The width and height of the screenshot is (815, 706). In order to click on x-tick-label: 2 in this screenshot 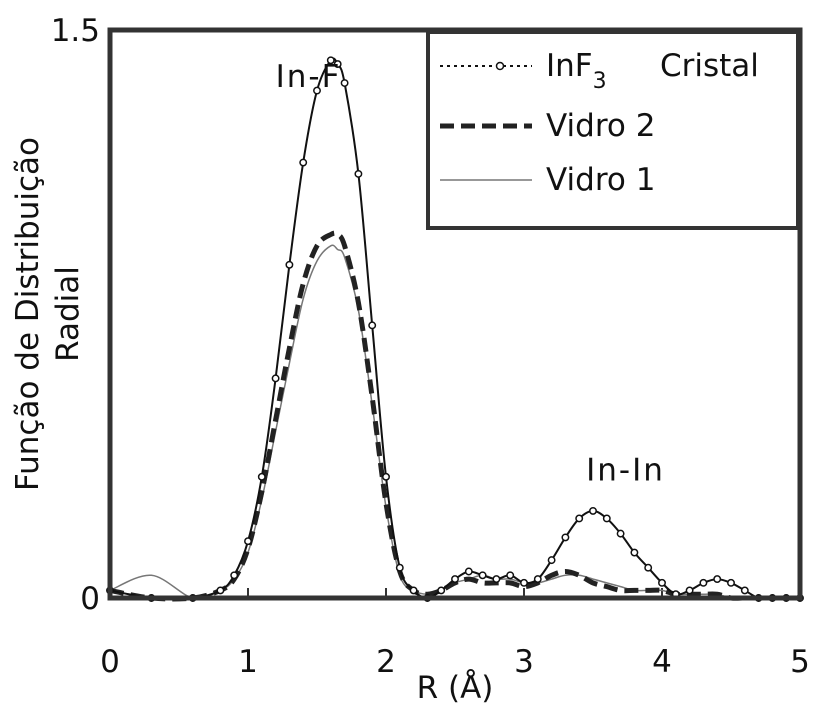, I will do `click(386, 662)`.